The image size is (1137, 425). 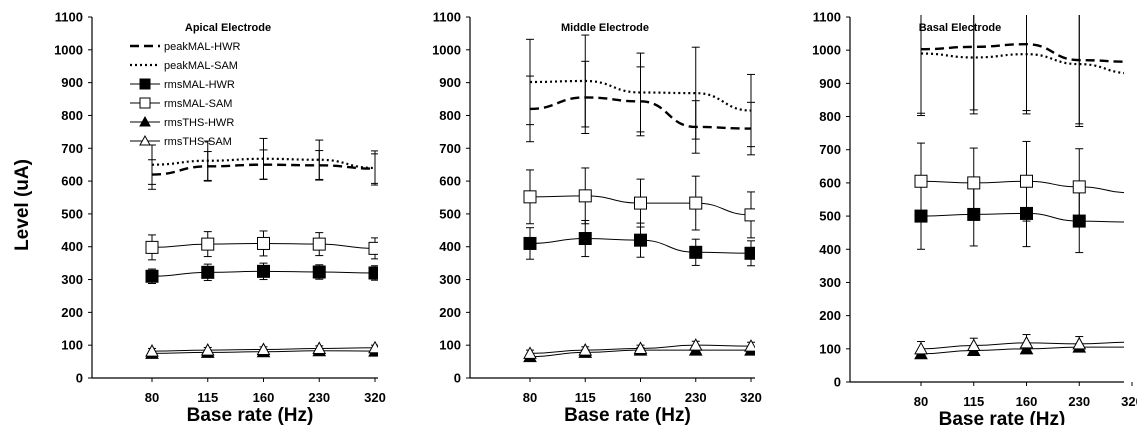 What do you see at coordinates (22, 205) in the screenshot?
I see `y-axis-label: Level (uA)` at bounding box center [22, 205].